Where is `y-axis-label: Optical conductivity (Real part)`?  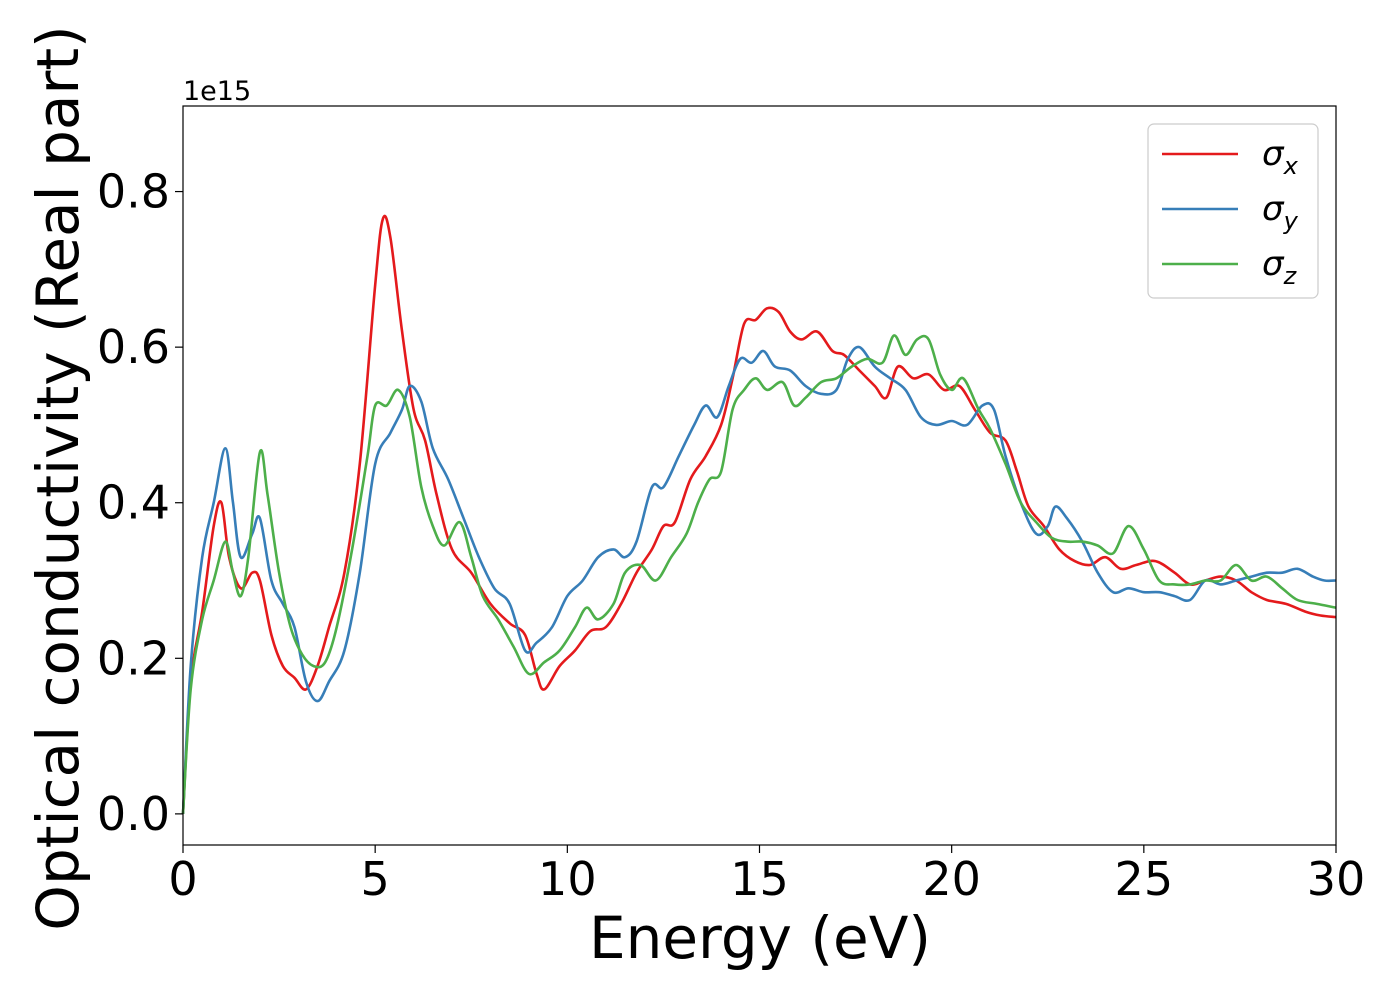
y-axis-label: Optical conductivity (Real part) is located at coordinates (58, 477).